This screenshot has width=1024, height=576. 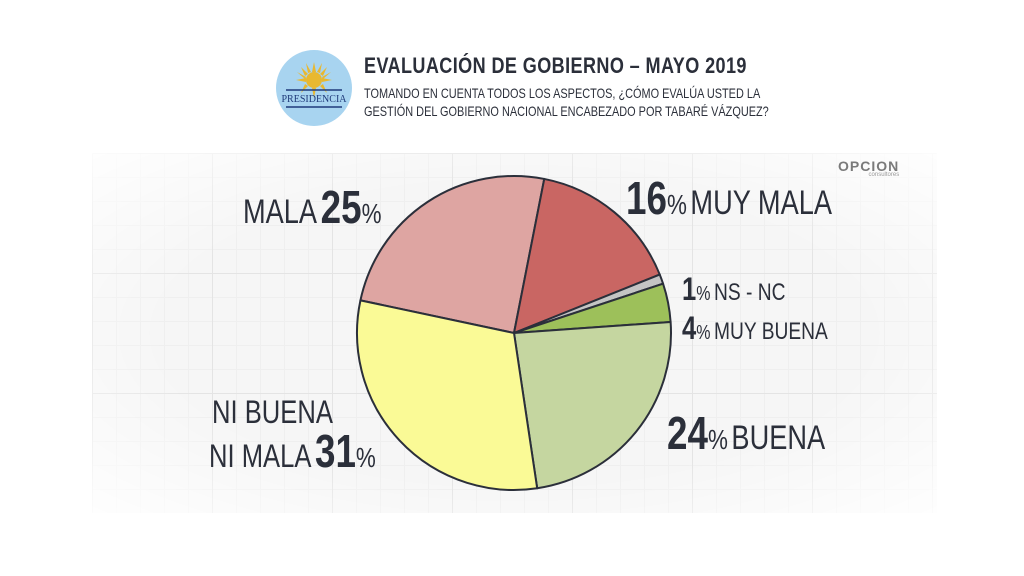 I want to click on sun-icon, so click(x=314, y=85).